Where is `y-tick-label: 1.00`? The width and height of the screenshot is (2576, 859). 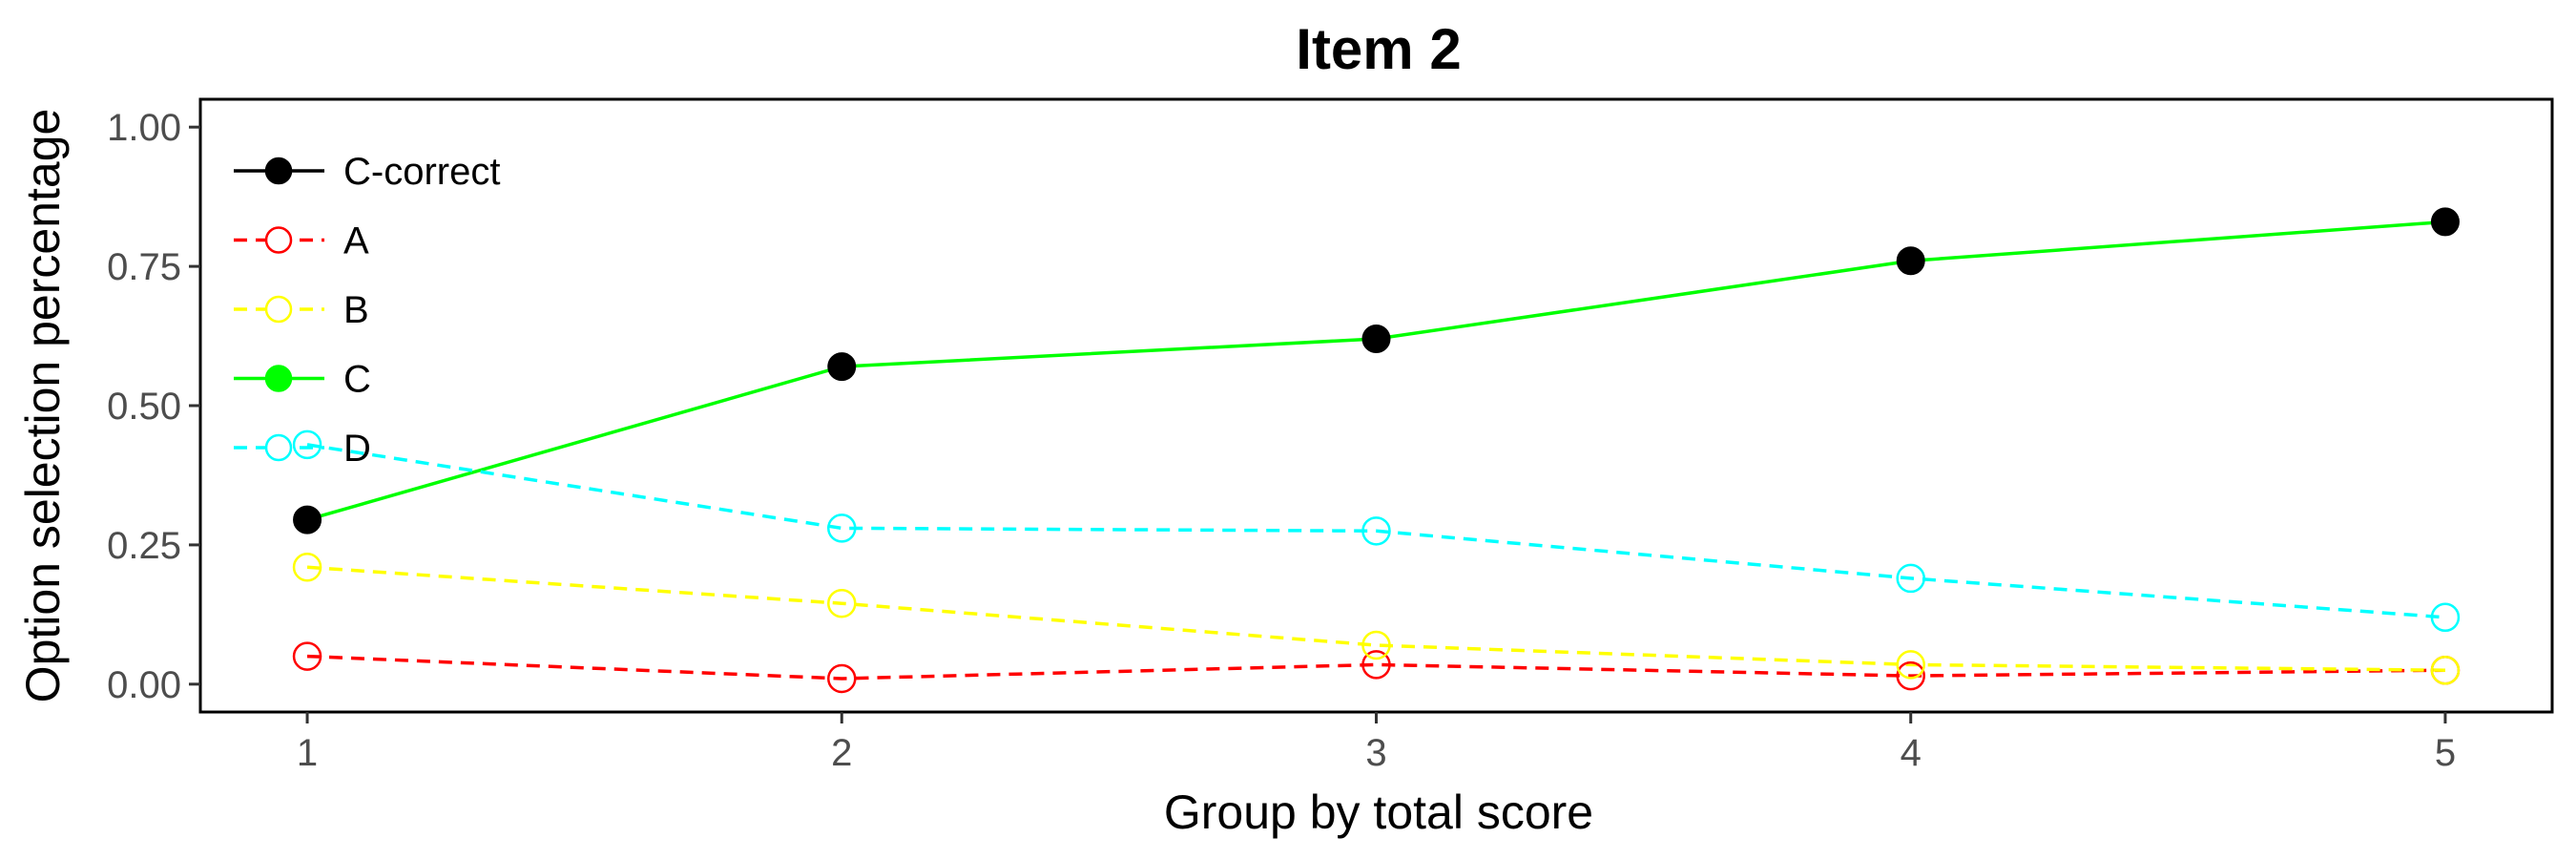
y-tick-label: 1.00 is located at coordinates (144, 128).